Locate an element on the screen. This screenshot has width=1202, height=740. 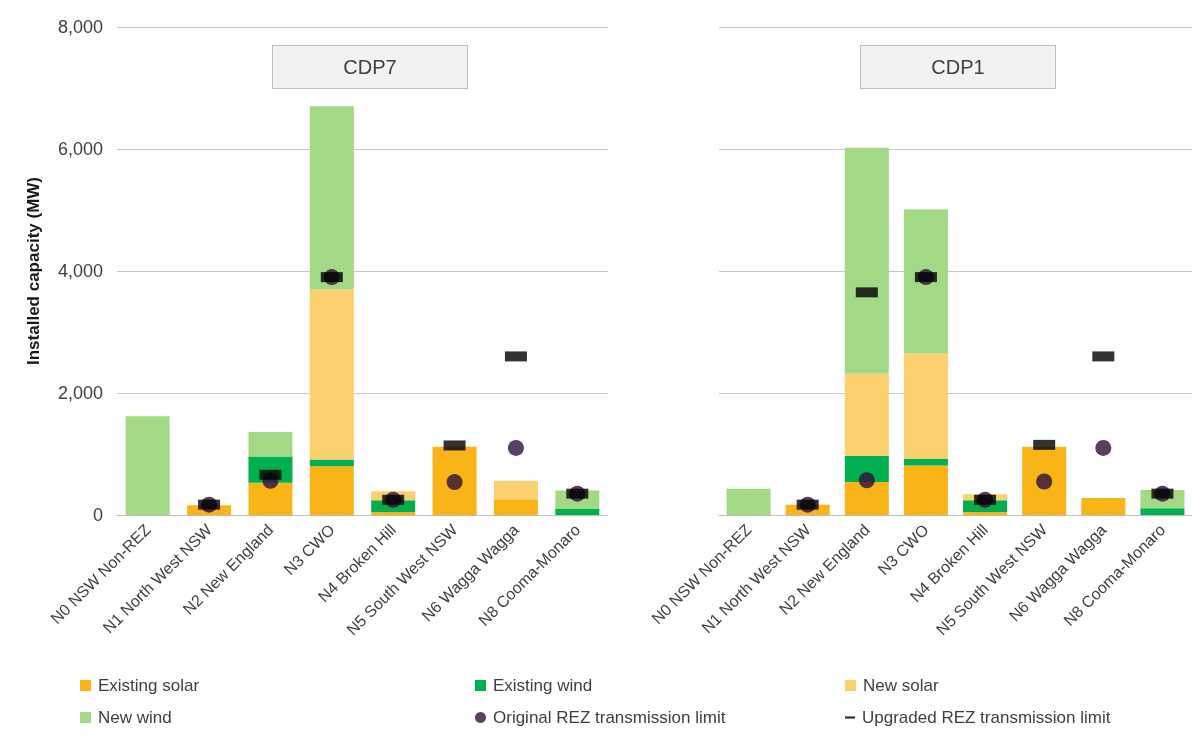
legend-label: Existing solar is located at coordinates (149, 685).